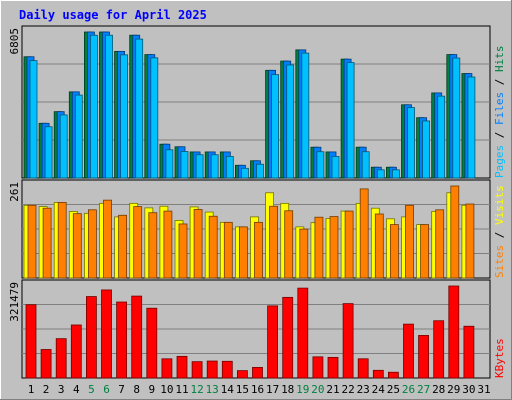  What do you see at coordinates (31, 389) in the screenshot?
I see `x-tick-label-day-1: 1` at bounding box center [31, 389].